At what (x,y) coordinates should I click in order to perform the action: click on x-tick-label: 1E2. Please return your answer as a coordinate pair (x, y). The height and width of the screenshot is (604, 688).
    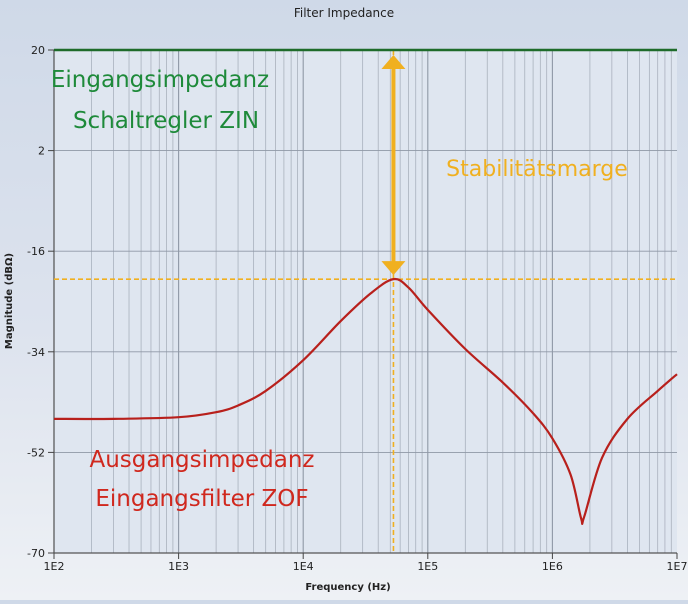
    Looking at the image, I should click on (54, 566).